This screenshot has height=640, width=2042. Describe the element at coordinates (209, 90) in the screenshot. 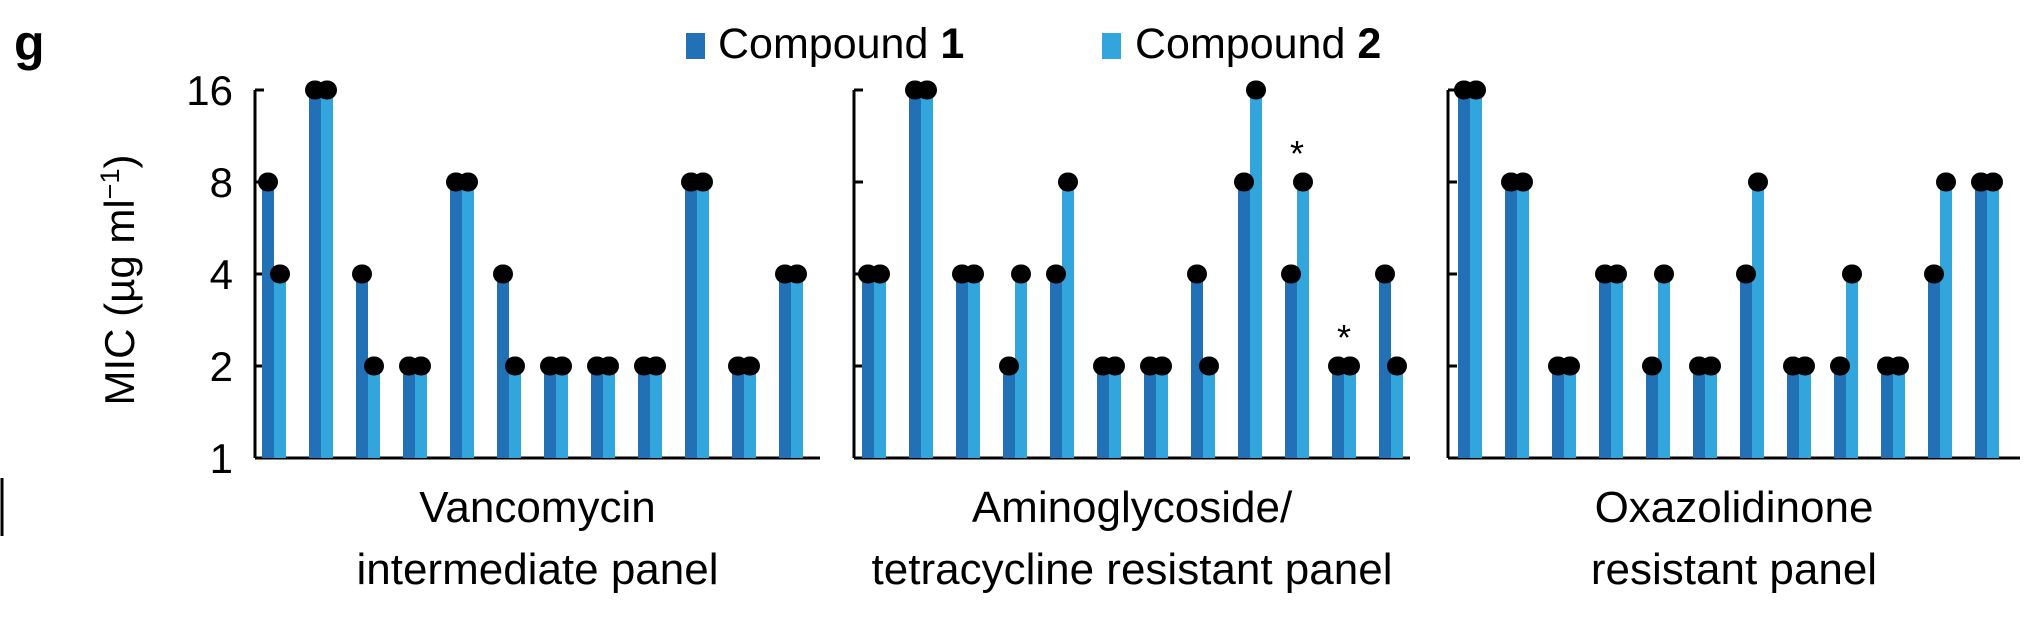

I see `y-tick-label: 16` at that location.